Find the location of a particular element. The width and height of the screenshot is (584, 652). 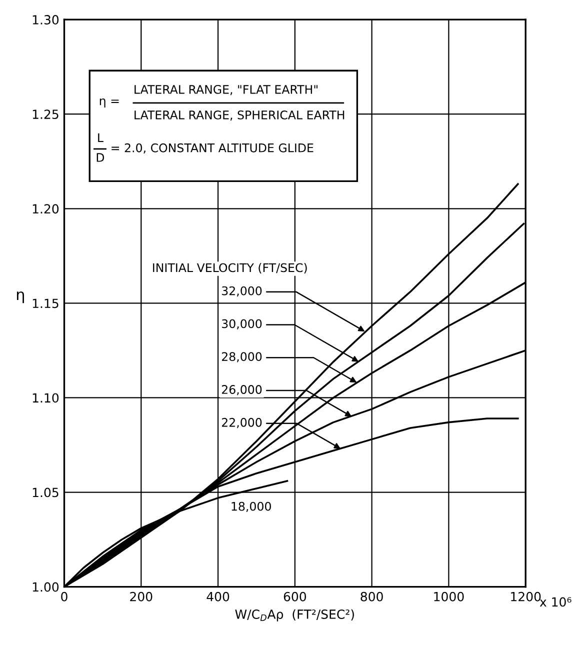

y-axis-title: η is located at coordinates (20, 297).